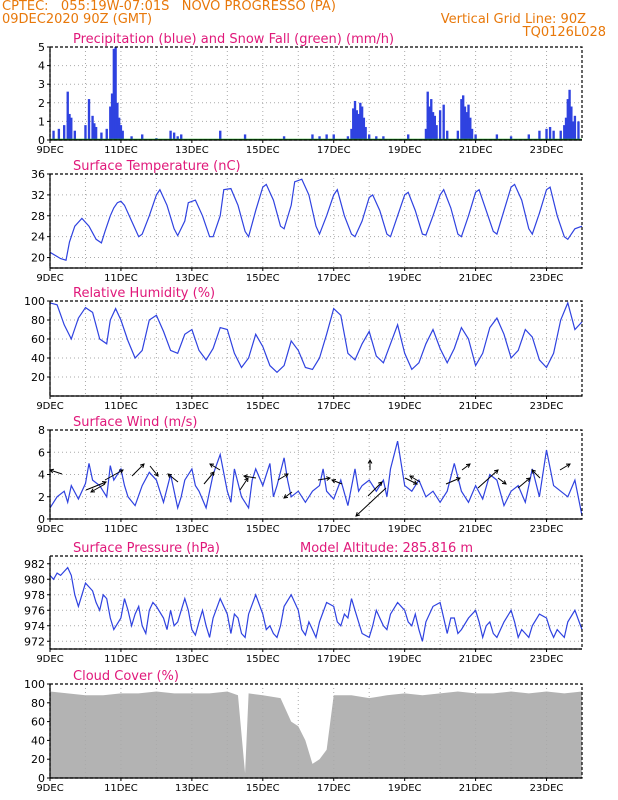  Describe the element at coordinates (405, 659) in the screenshot. I see `chart-pressure-xtick: 19DEC` at that location.